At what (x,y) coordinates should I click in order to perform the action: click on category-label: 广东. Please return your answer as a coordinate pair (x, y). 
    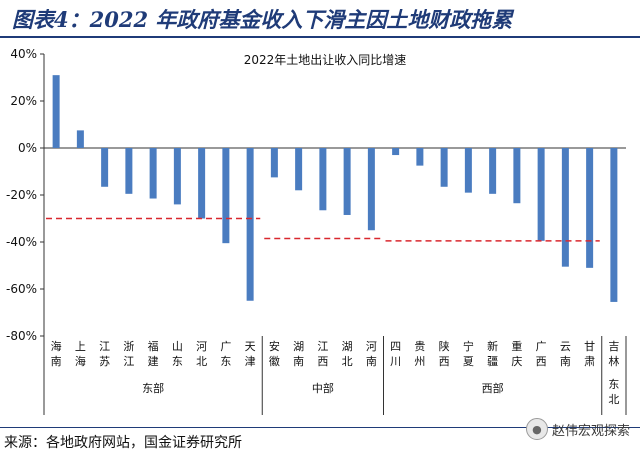
    Looking at the image, I should click on (225, 354).